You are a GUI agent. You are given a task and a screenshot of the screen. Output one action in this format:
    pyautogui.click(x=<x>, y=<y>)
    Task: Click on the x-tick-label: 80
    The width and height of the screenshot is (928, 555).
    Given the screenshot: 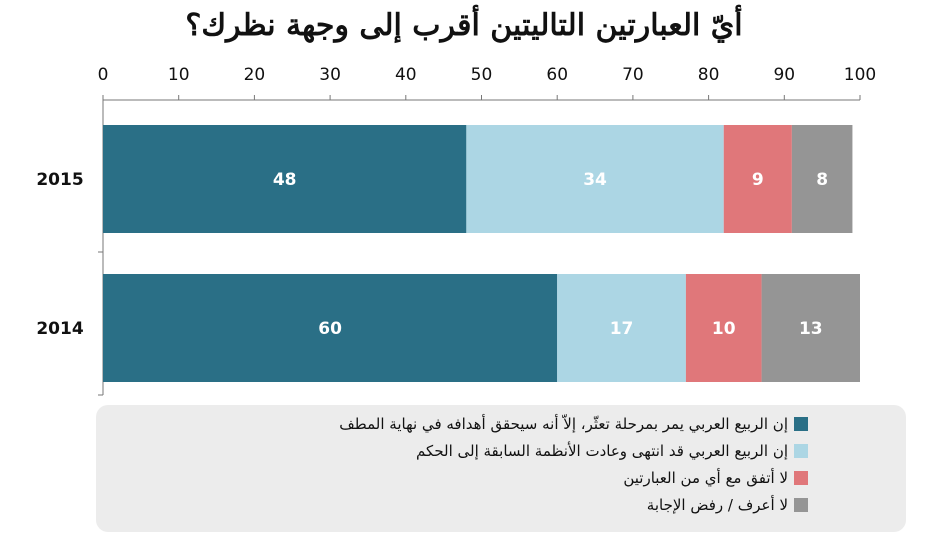 What is the action you would take?
    pyautogui.click(x=709, y=75)
    